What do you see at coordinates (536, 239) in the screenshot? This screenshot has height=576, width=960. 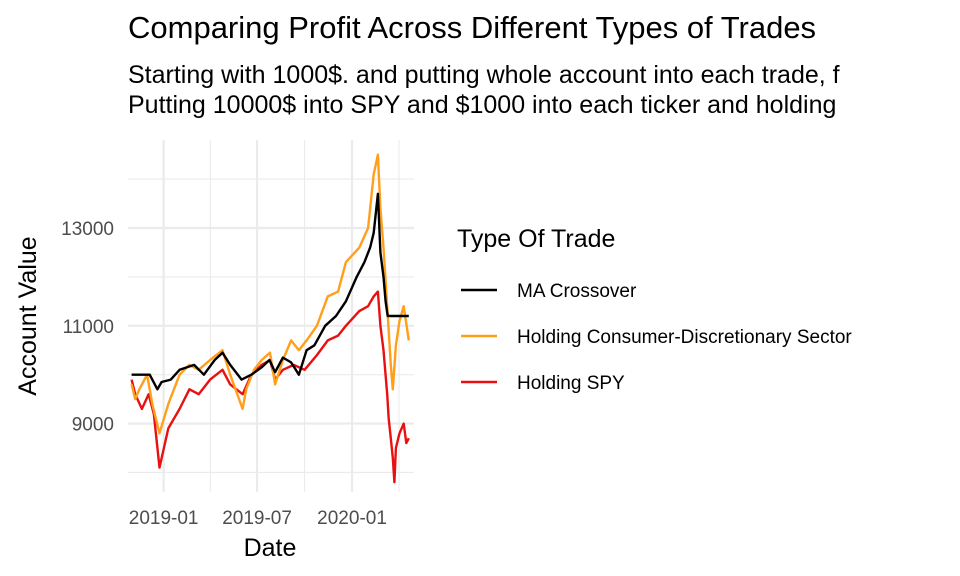 I see `legend-title: Type Of Trade` at bounding box center [536, 239].